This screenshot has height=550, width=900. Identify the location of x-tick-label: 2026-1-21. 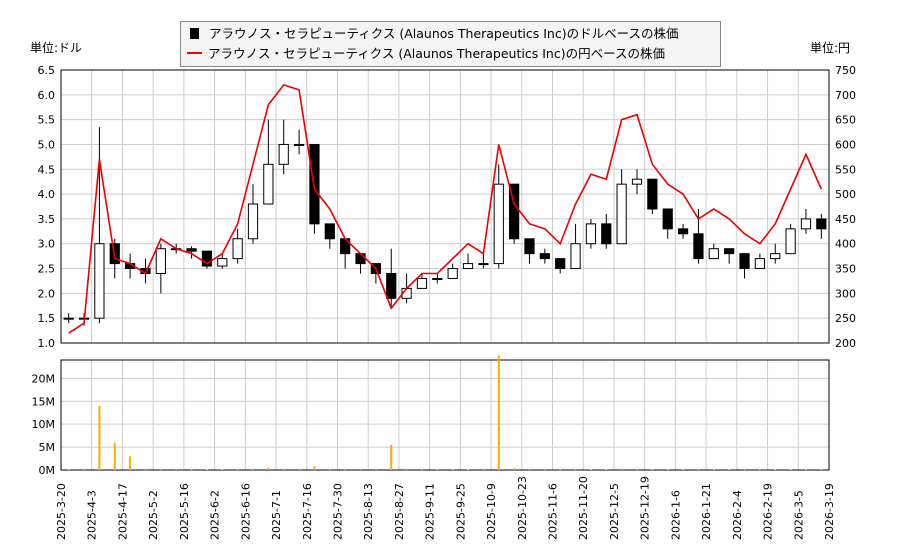
(706, 511).